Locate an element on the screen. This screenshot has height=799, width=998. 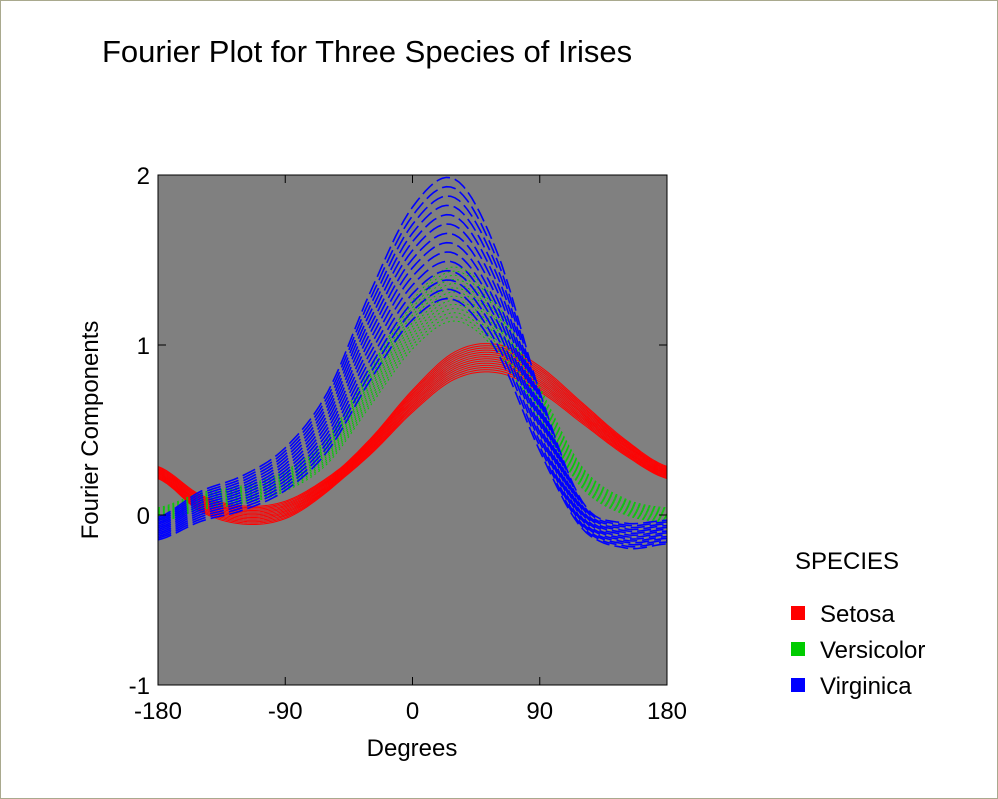
legend-swatch-virginica is located at coordinates (798, 685).